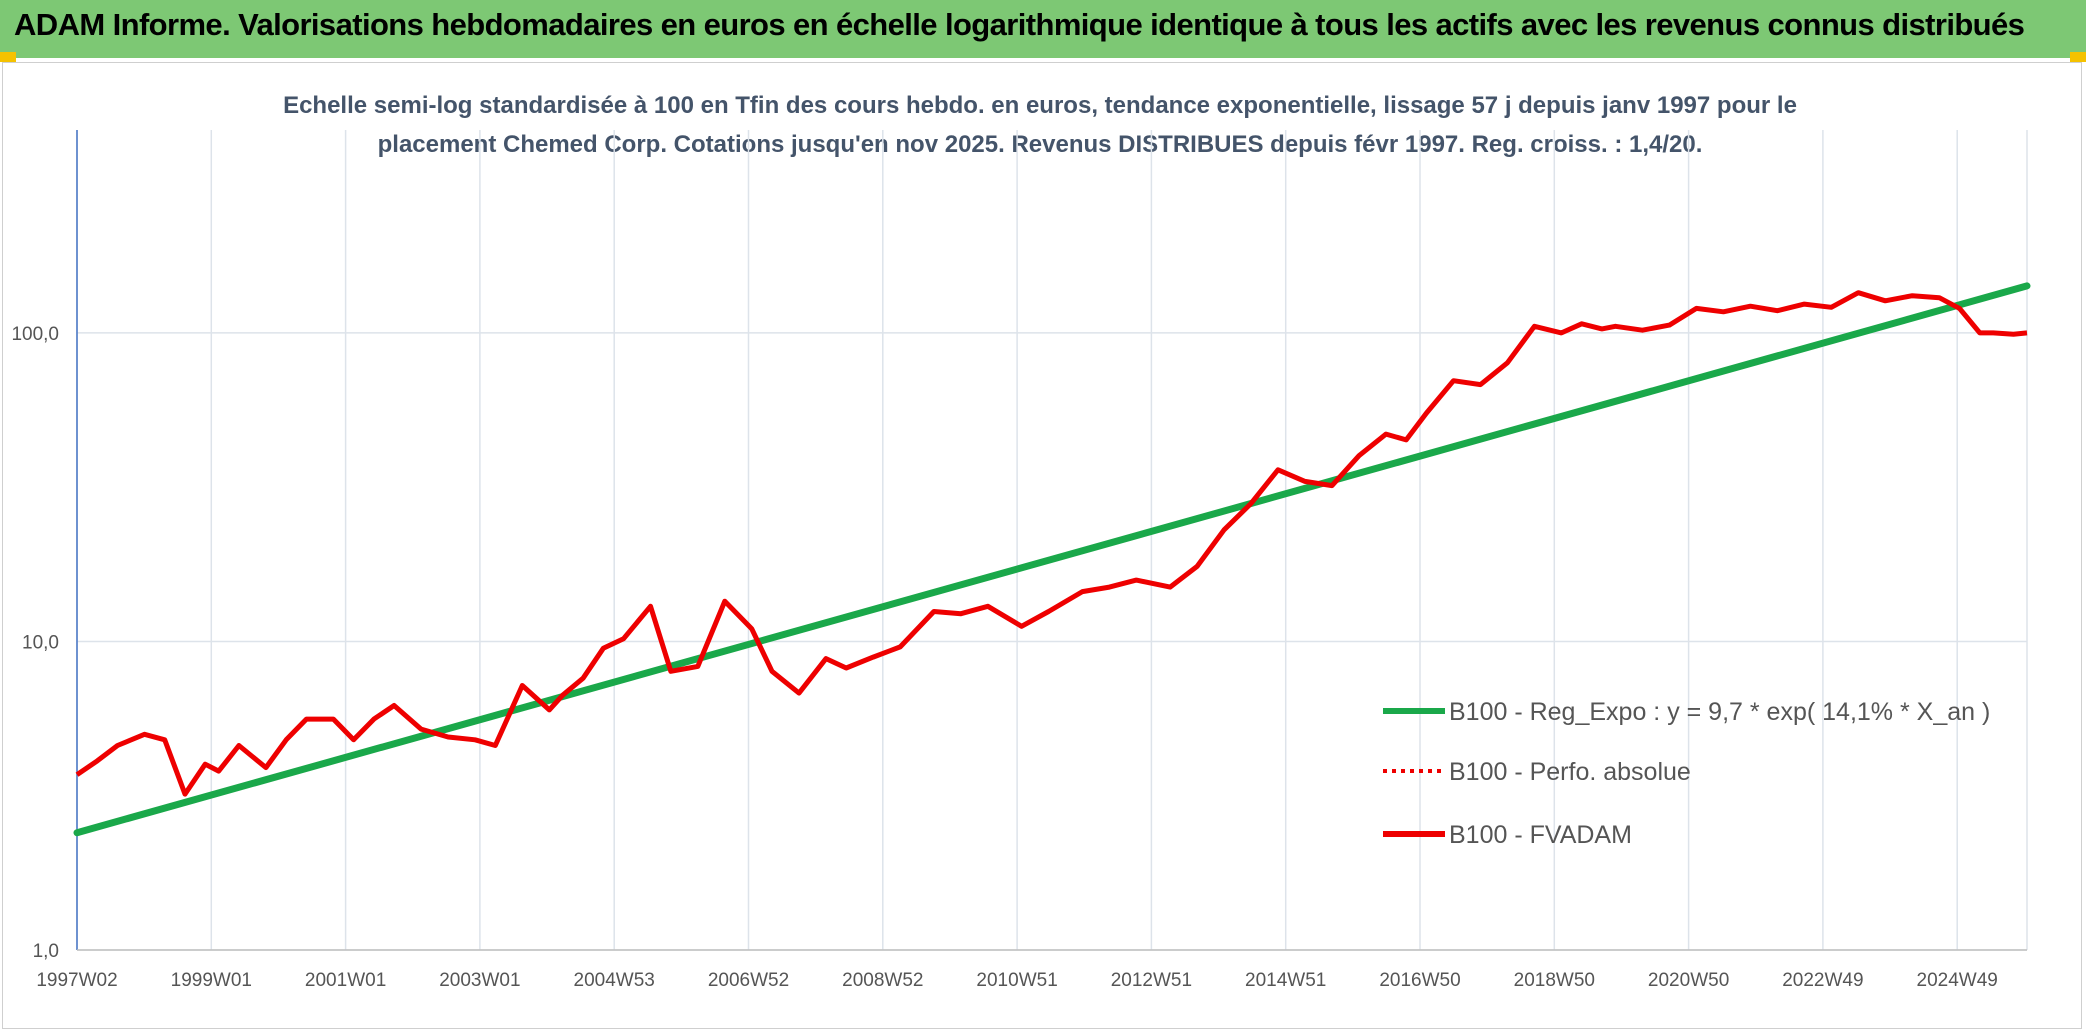  Describe the element at coordinates (345, 980) in the screenshot. I see `x-tick-label: 2001W01` at that location.